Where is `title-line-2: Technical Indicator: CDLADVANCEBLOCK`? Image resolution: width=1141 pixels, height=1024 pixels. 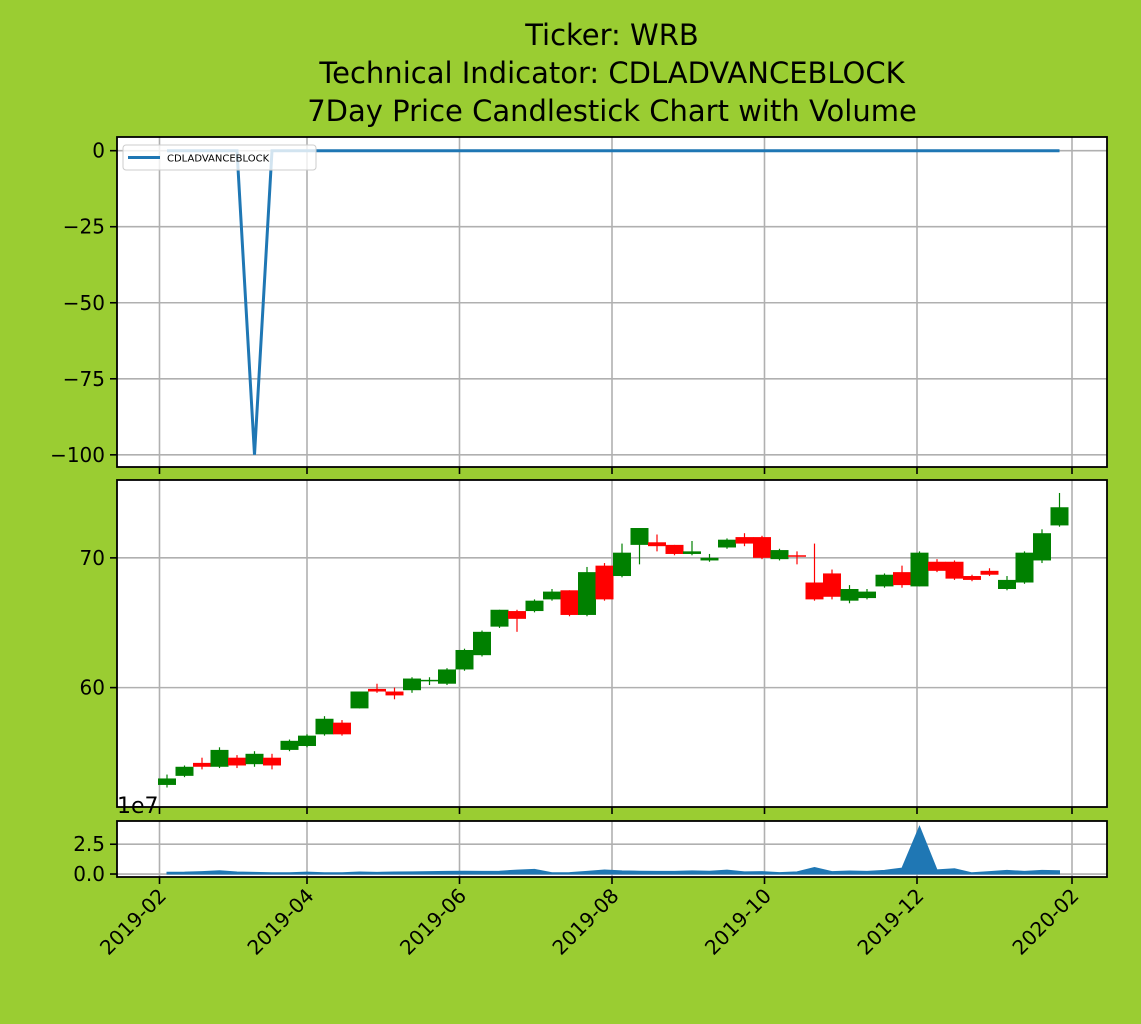
title-line-2: Technical Indicator: CDLADVANCEBLOCK is located at coordinates (611, 73).